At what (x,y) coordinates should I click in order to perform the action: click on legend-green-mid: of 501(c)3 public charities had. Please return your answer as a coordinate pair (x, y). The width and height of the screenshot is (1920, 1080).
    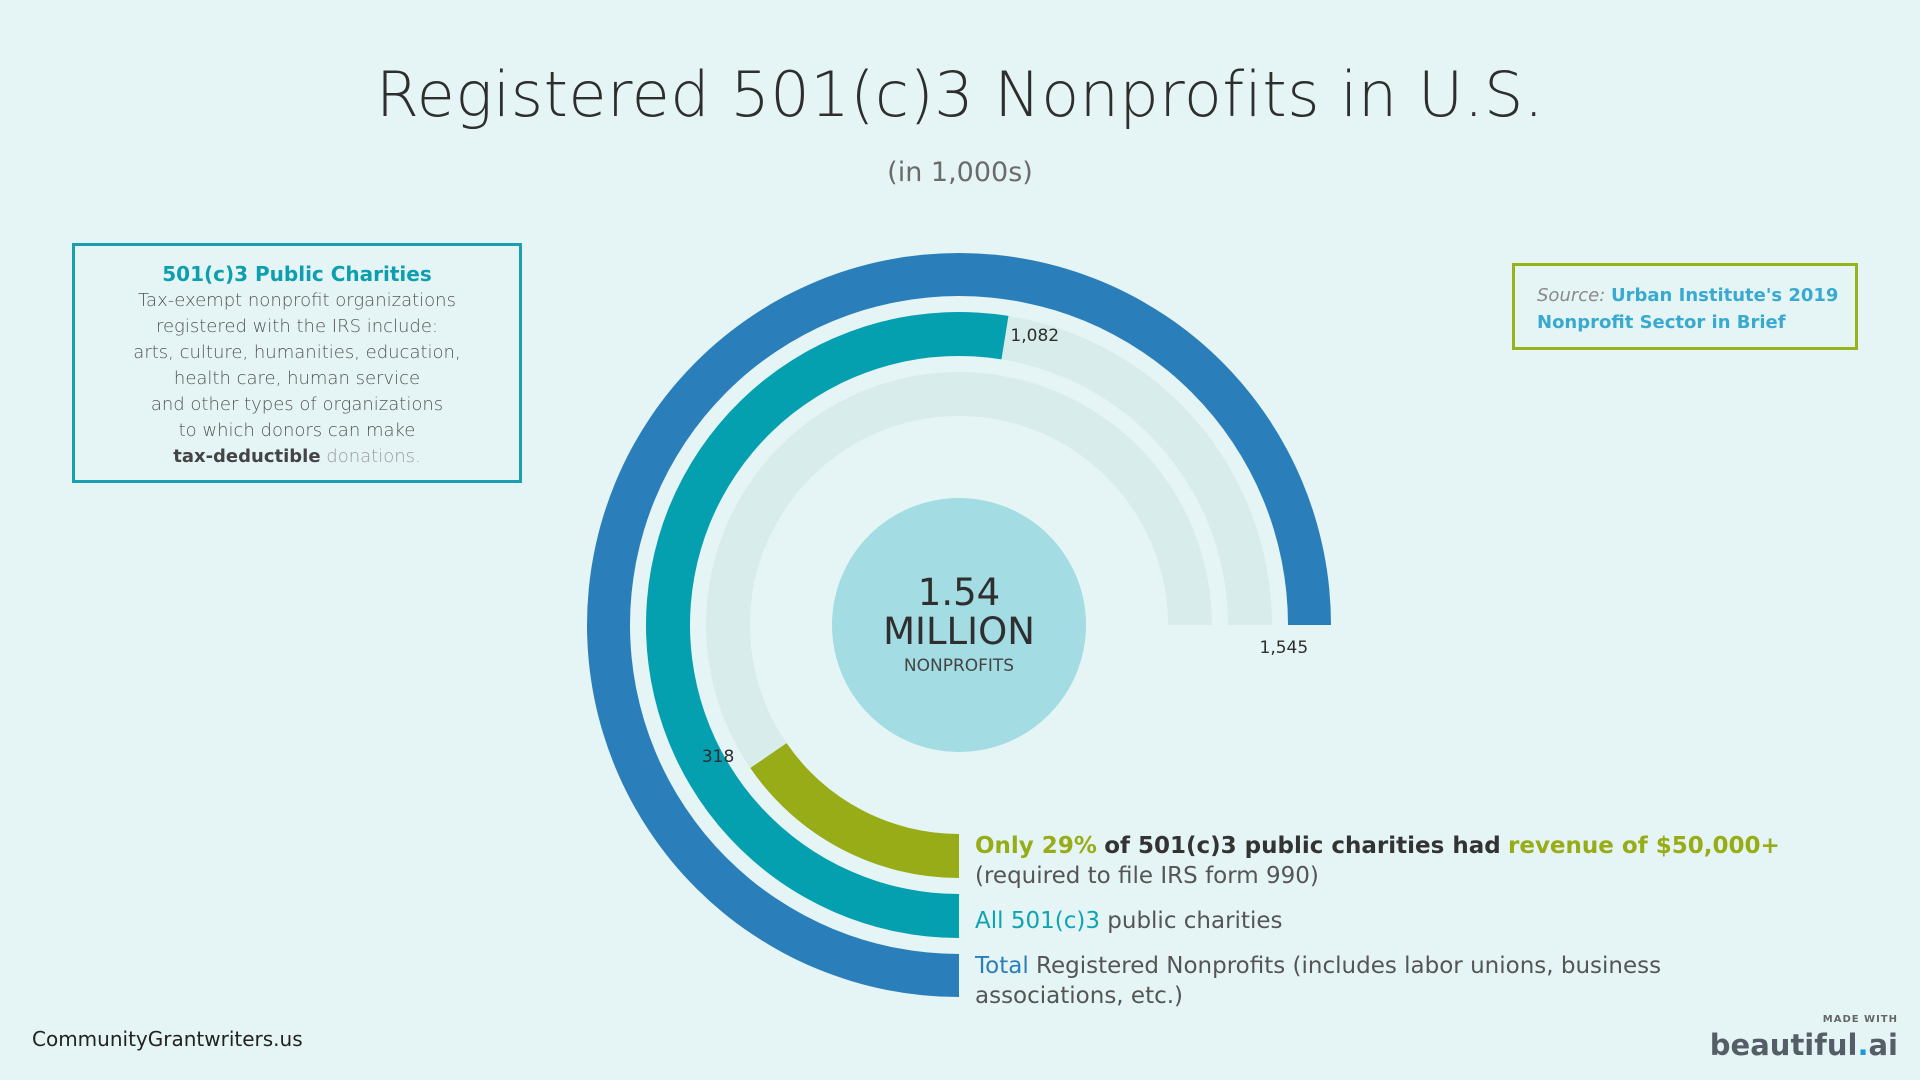
    Looking at the image, I should click on (1302, 846).